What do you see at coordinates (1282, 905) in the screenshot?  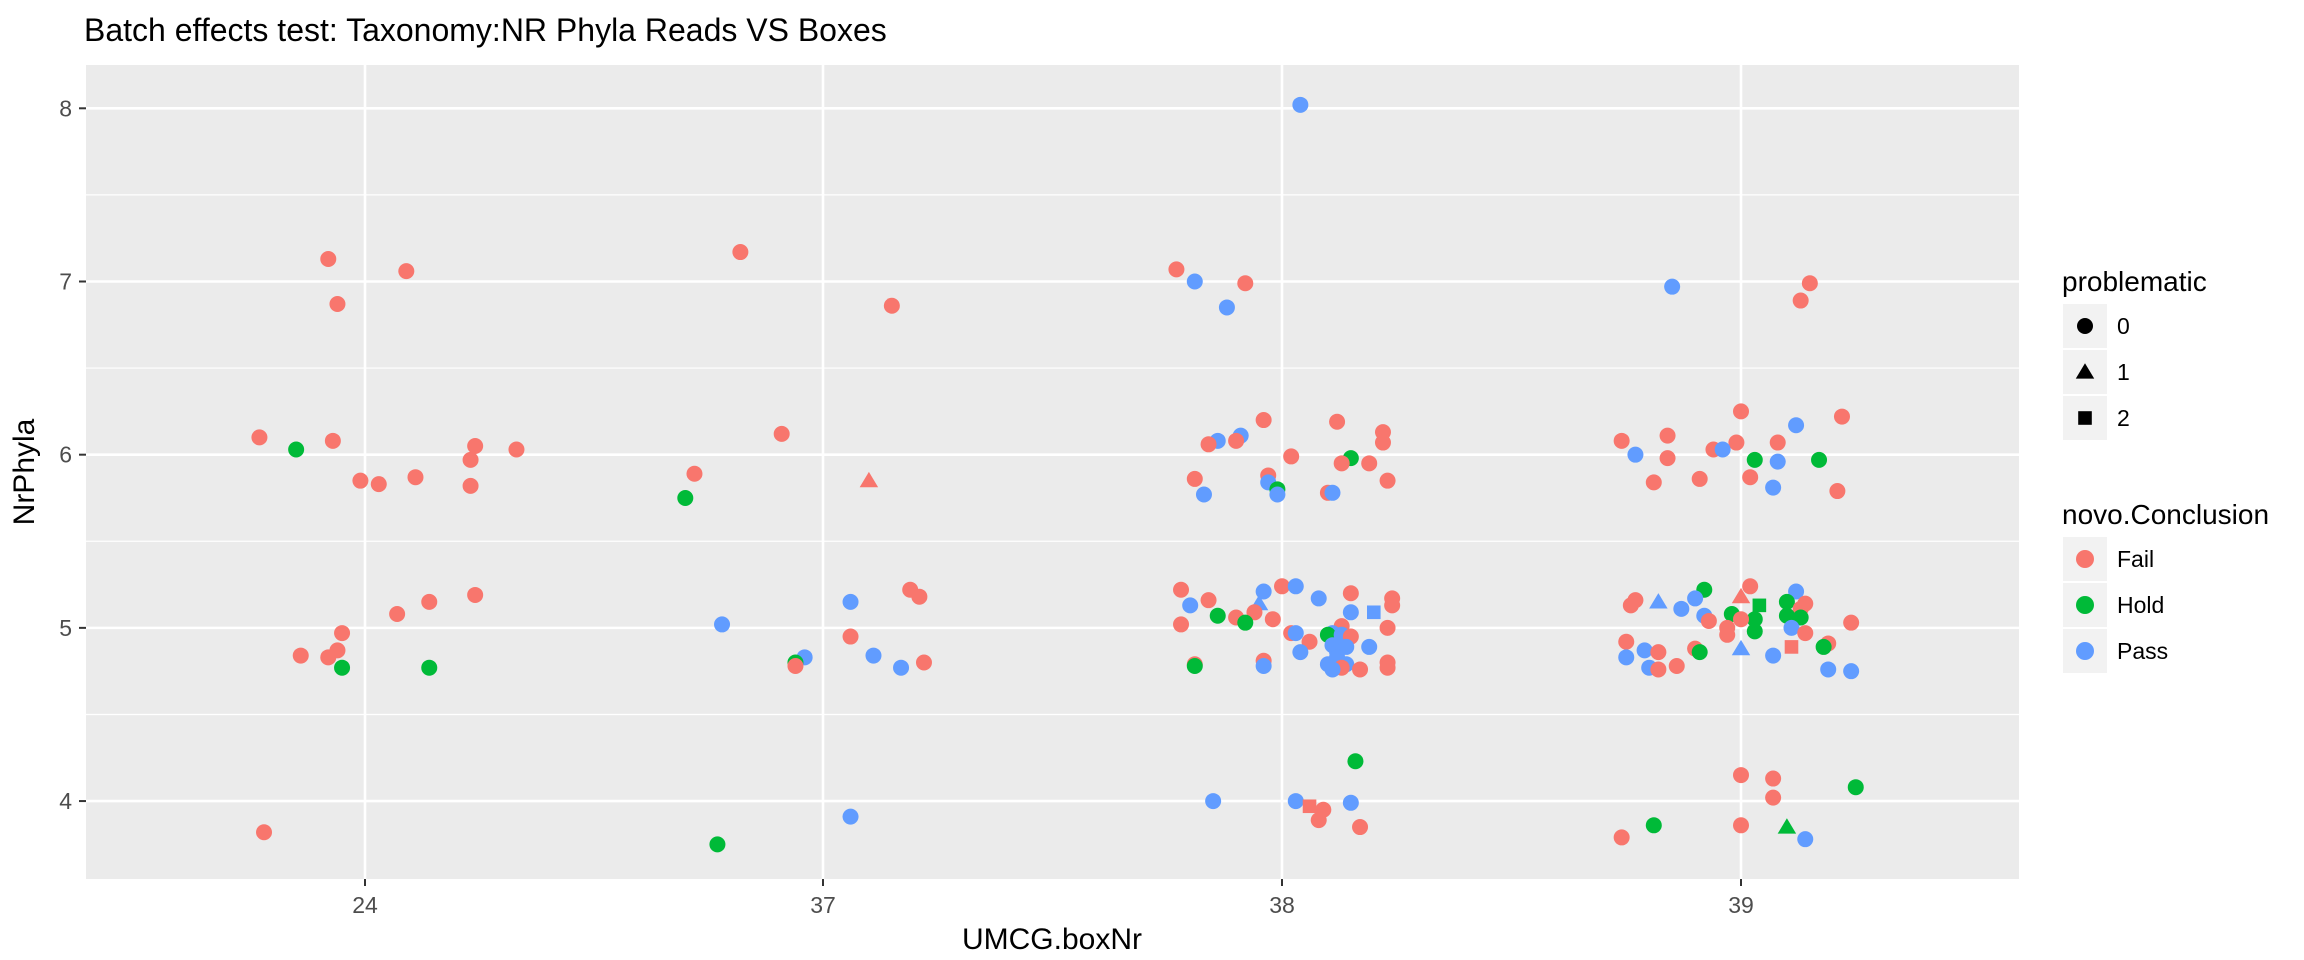 I see `x-tick-label: 38` at bounding box center [1282, 905].